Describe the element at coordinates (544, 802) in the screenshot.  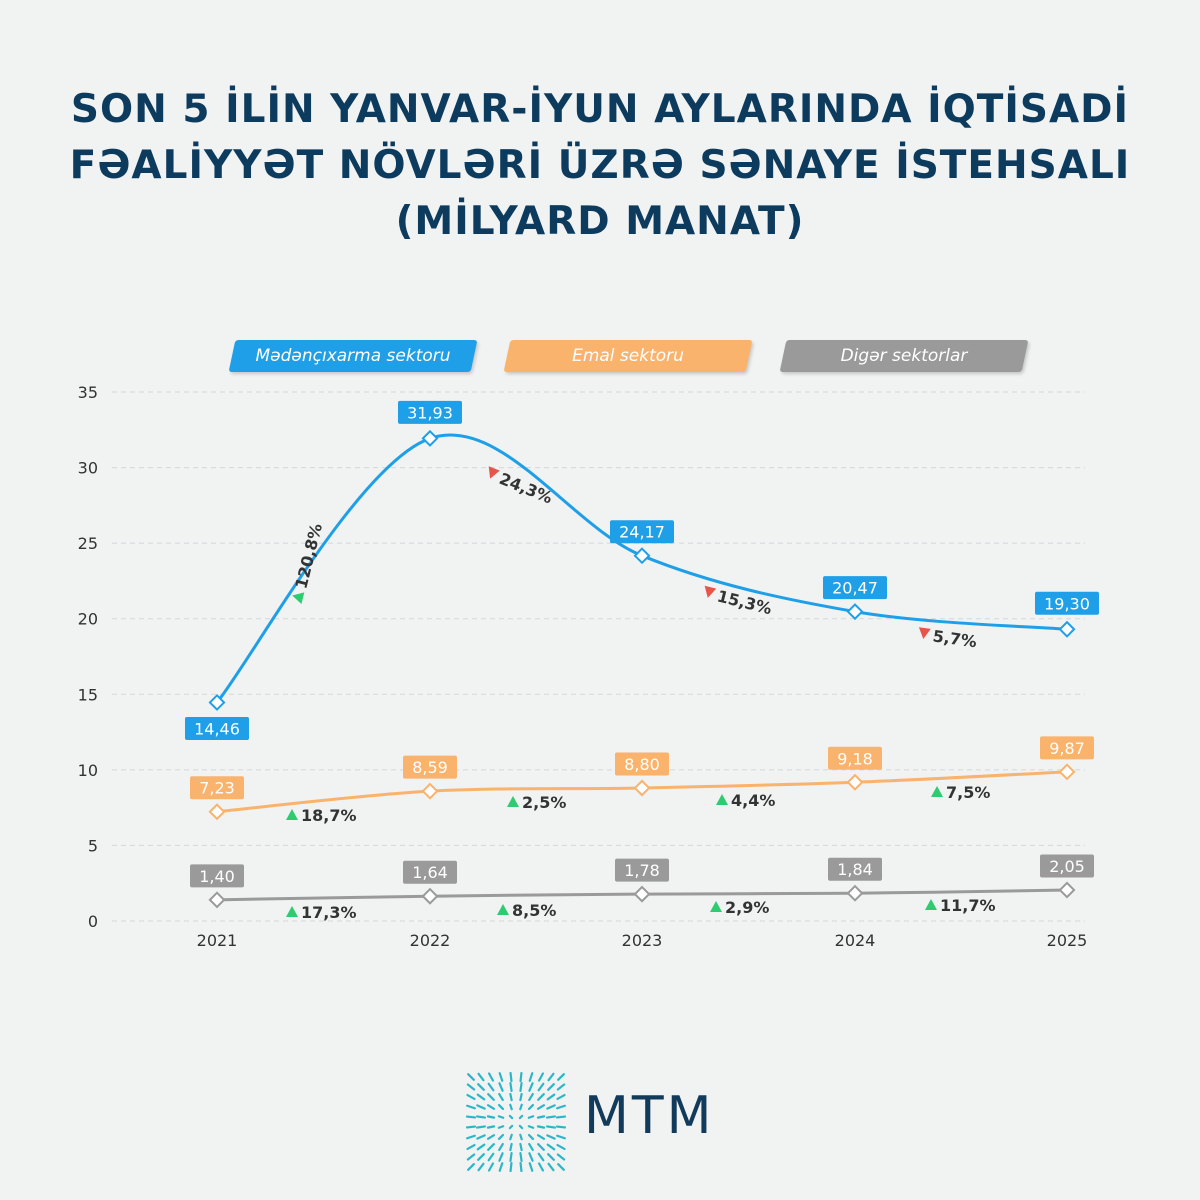
I see `change-percent: 2,5%` at that location.